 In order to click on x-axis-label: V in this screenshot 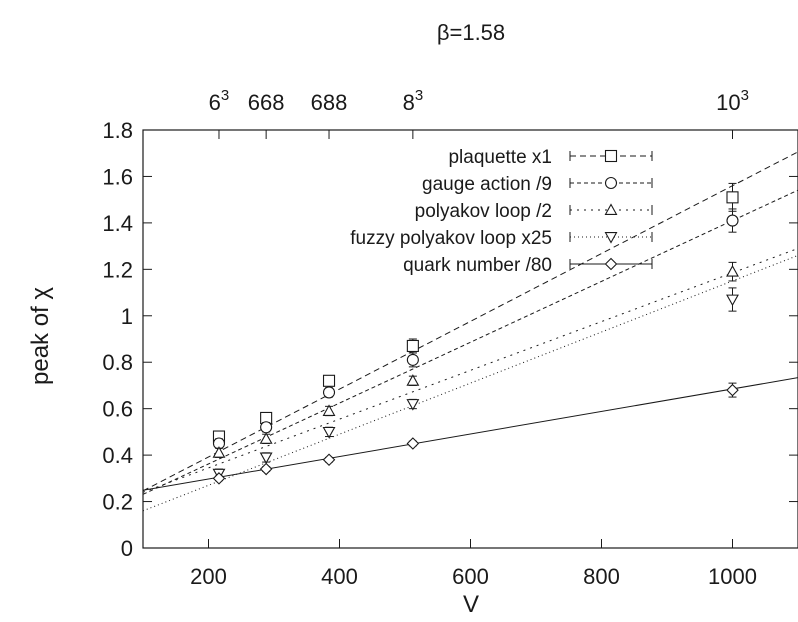, I will do `click(471, 604)`.